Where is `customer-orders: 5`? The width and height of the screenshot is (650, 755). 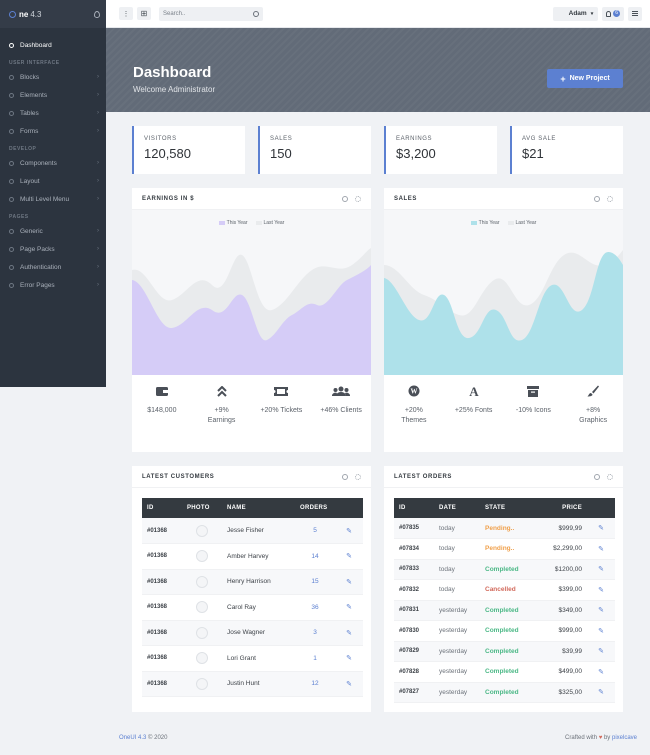
customer-orders: 5 is located at coordinates (315, 531).